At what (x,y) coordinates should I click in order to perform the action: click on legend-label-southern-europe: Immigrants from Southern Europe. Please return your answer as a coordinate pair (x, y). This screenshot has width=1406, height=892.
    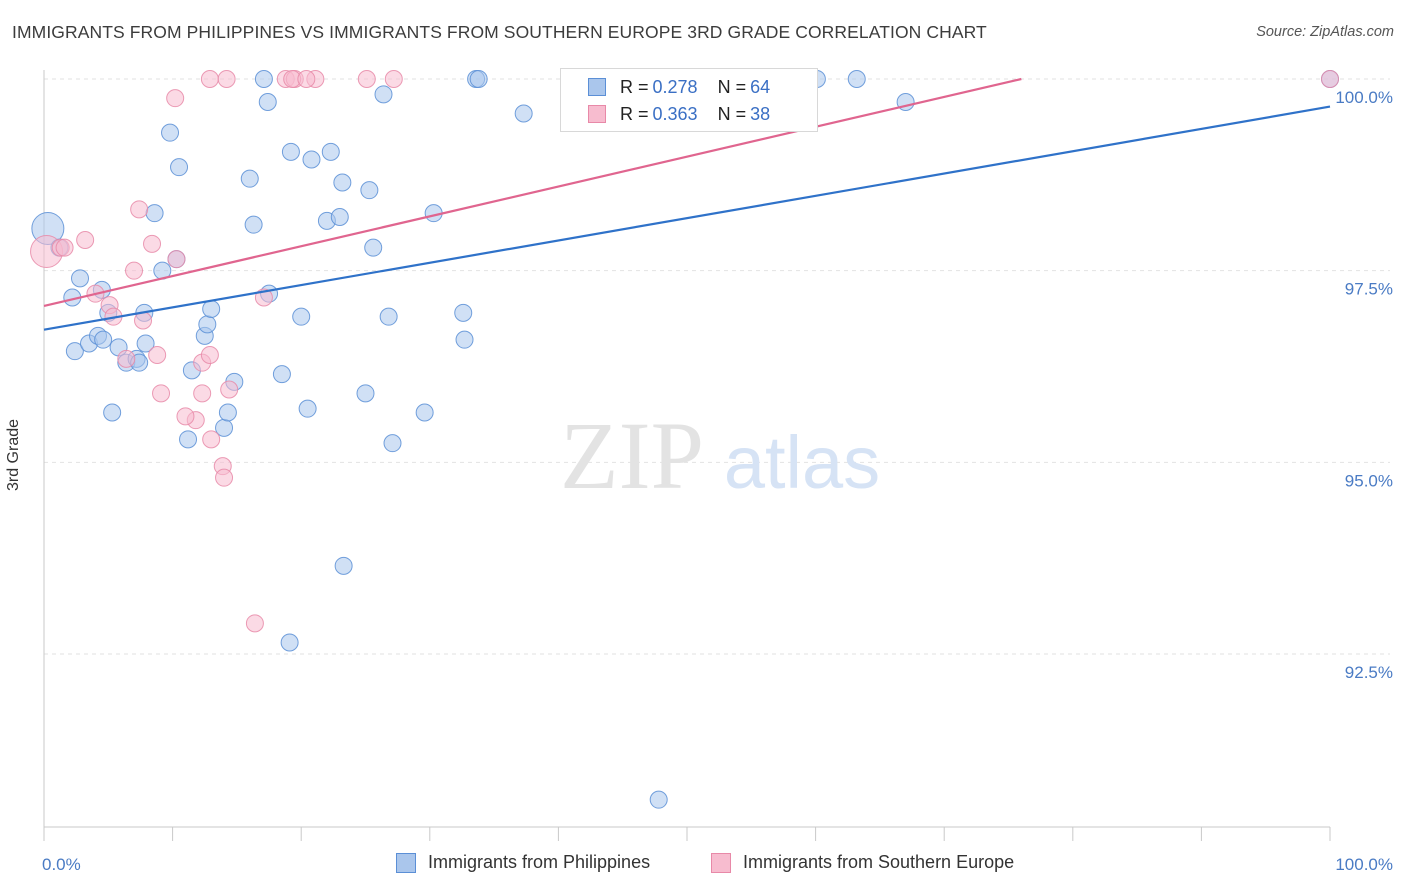
    Looking at the image, I should click on (879, 862).